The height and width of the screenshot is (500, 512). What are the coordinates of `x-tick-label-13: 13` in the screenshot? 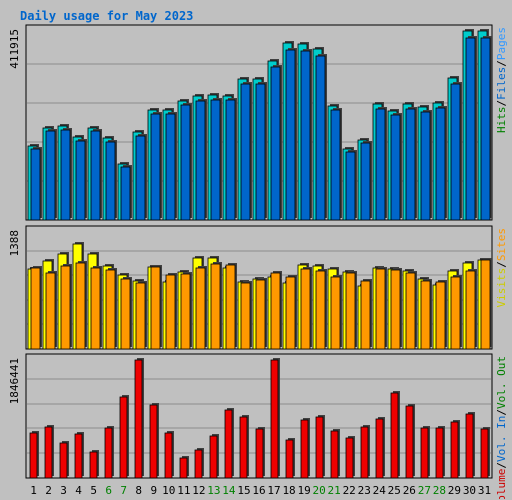 It's located at (213, 490).